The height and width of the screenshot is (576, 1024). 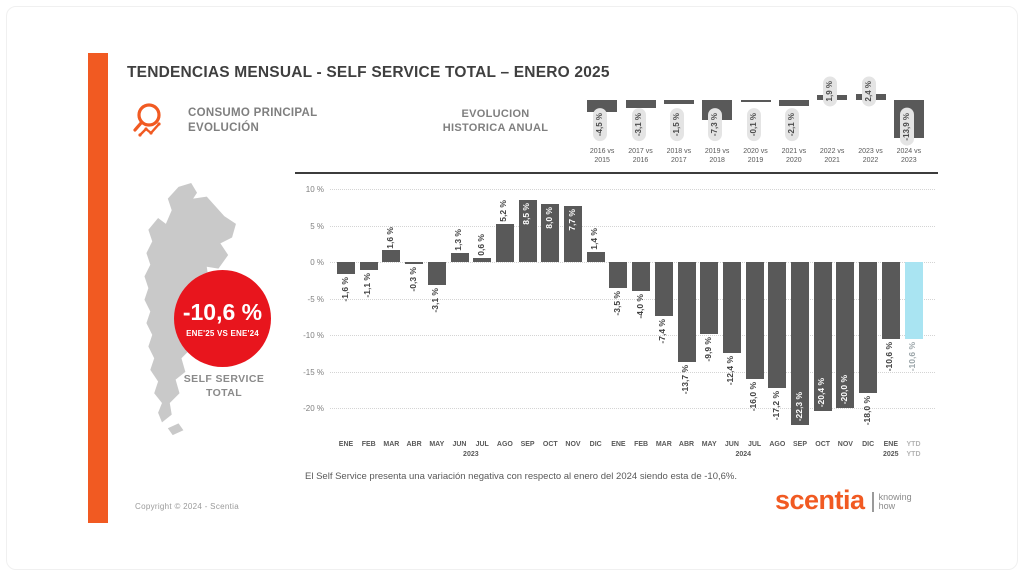 What do you see at coordinates (821, 392) in the screenshot?
I see `monthly-bar-label: -20,4 %` at bounding box center [821, 392].